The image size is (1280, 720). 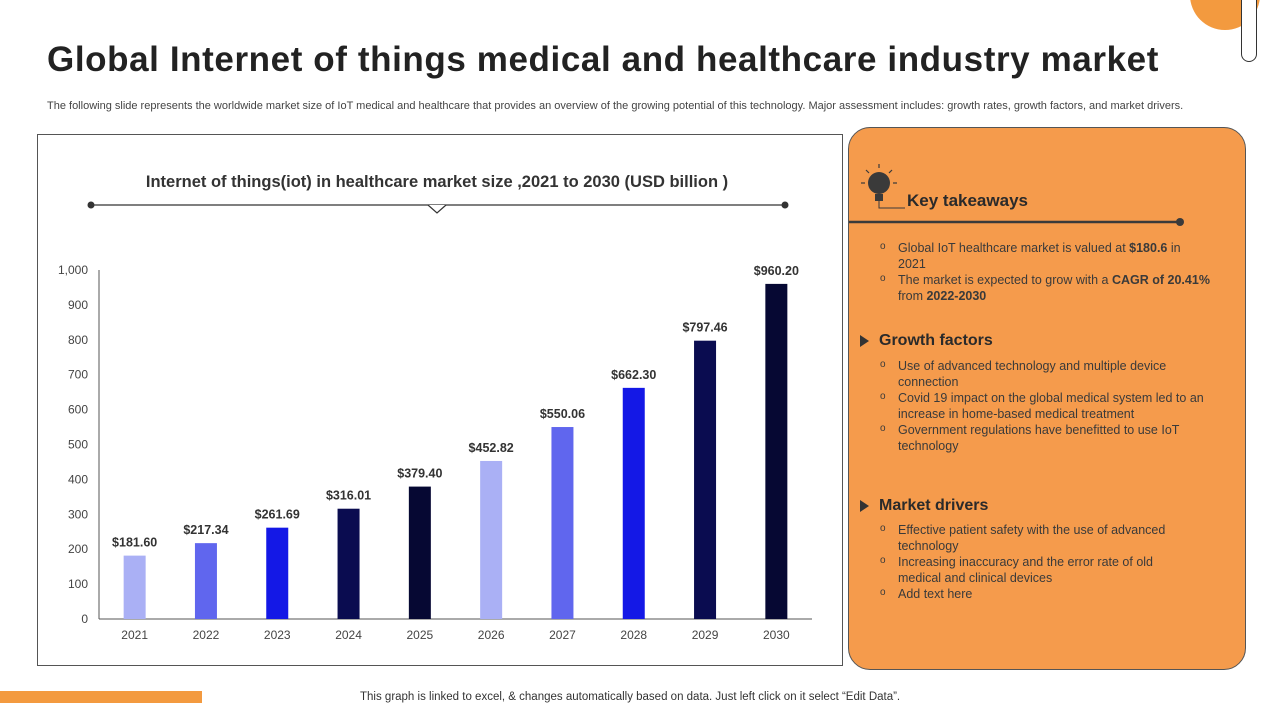 I want to click on x-tick-label: 2021, so click(x=134, y=635).